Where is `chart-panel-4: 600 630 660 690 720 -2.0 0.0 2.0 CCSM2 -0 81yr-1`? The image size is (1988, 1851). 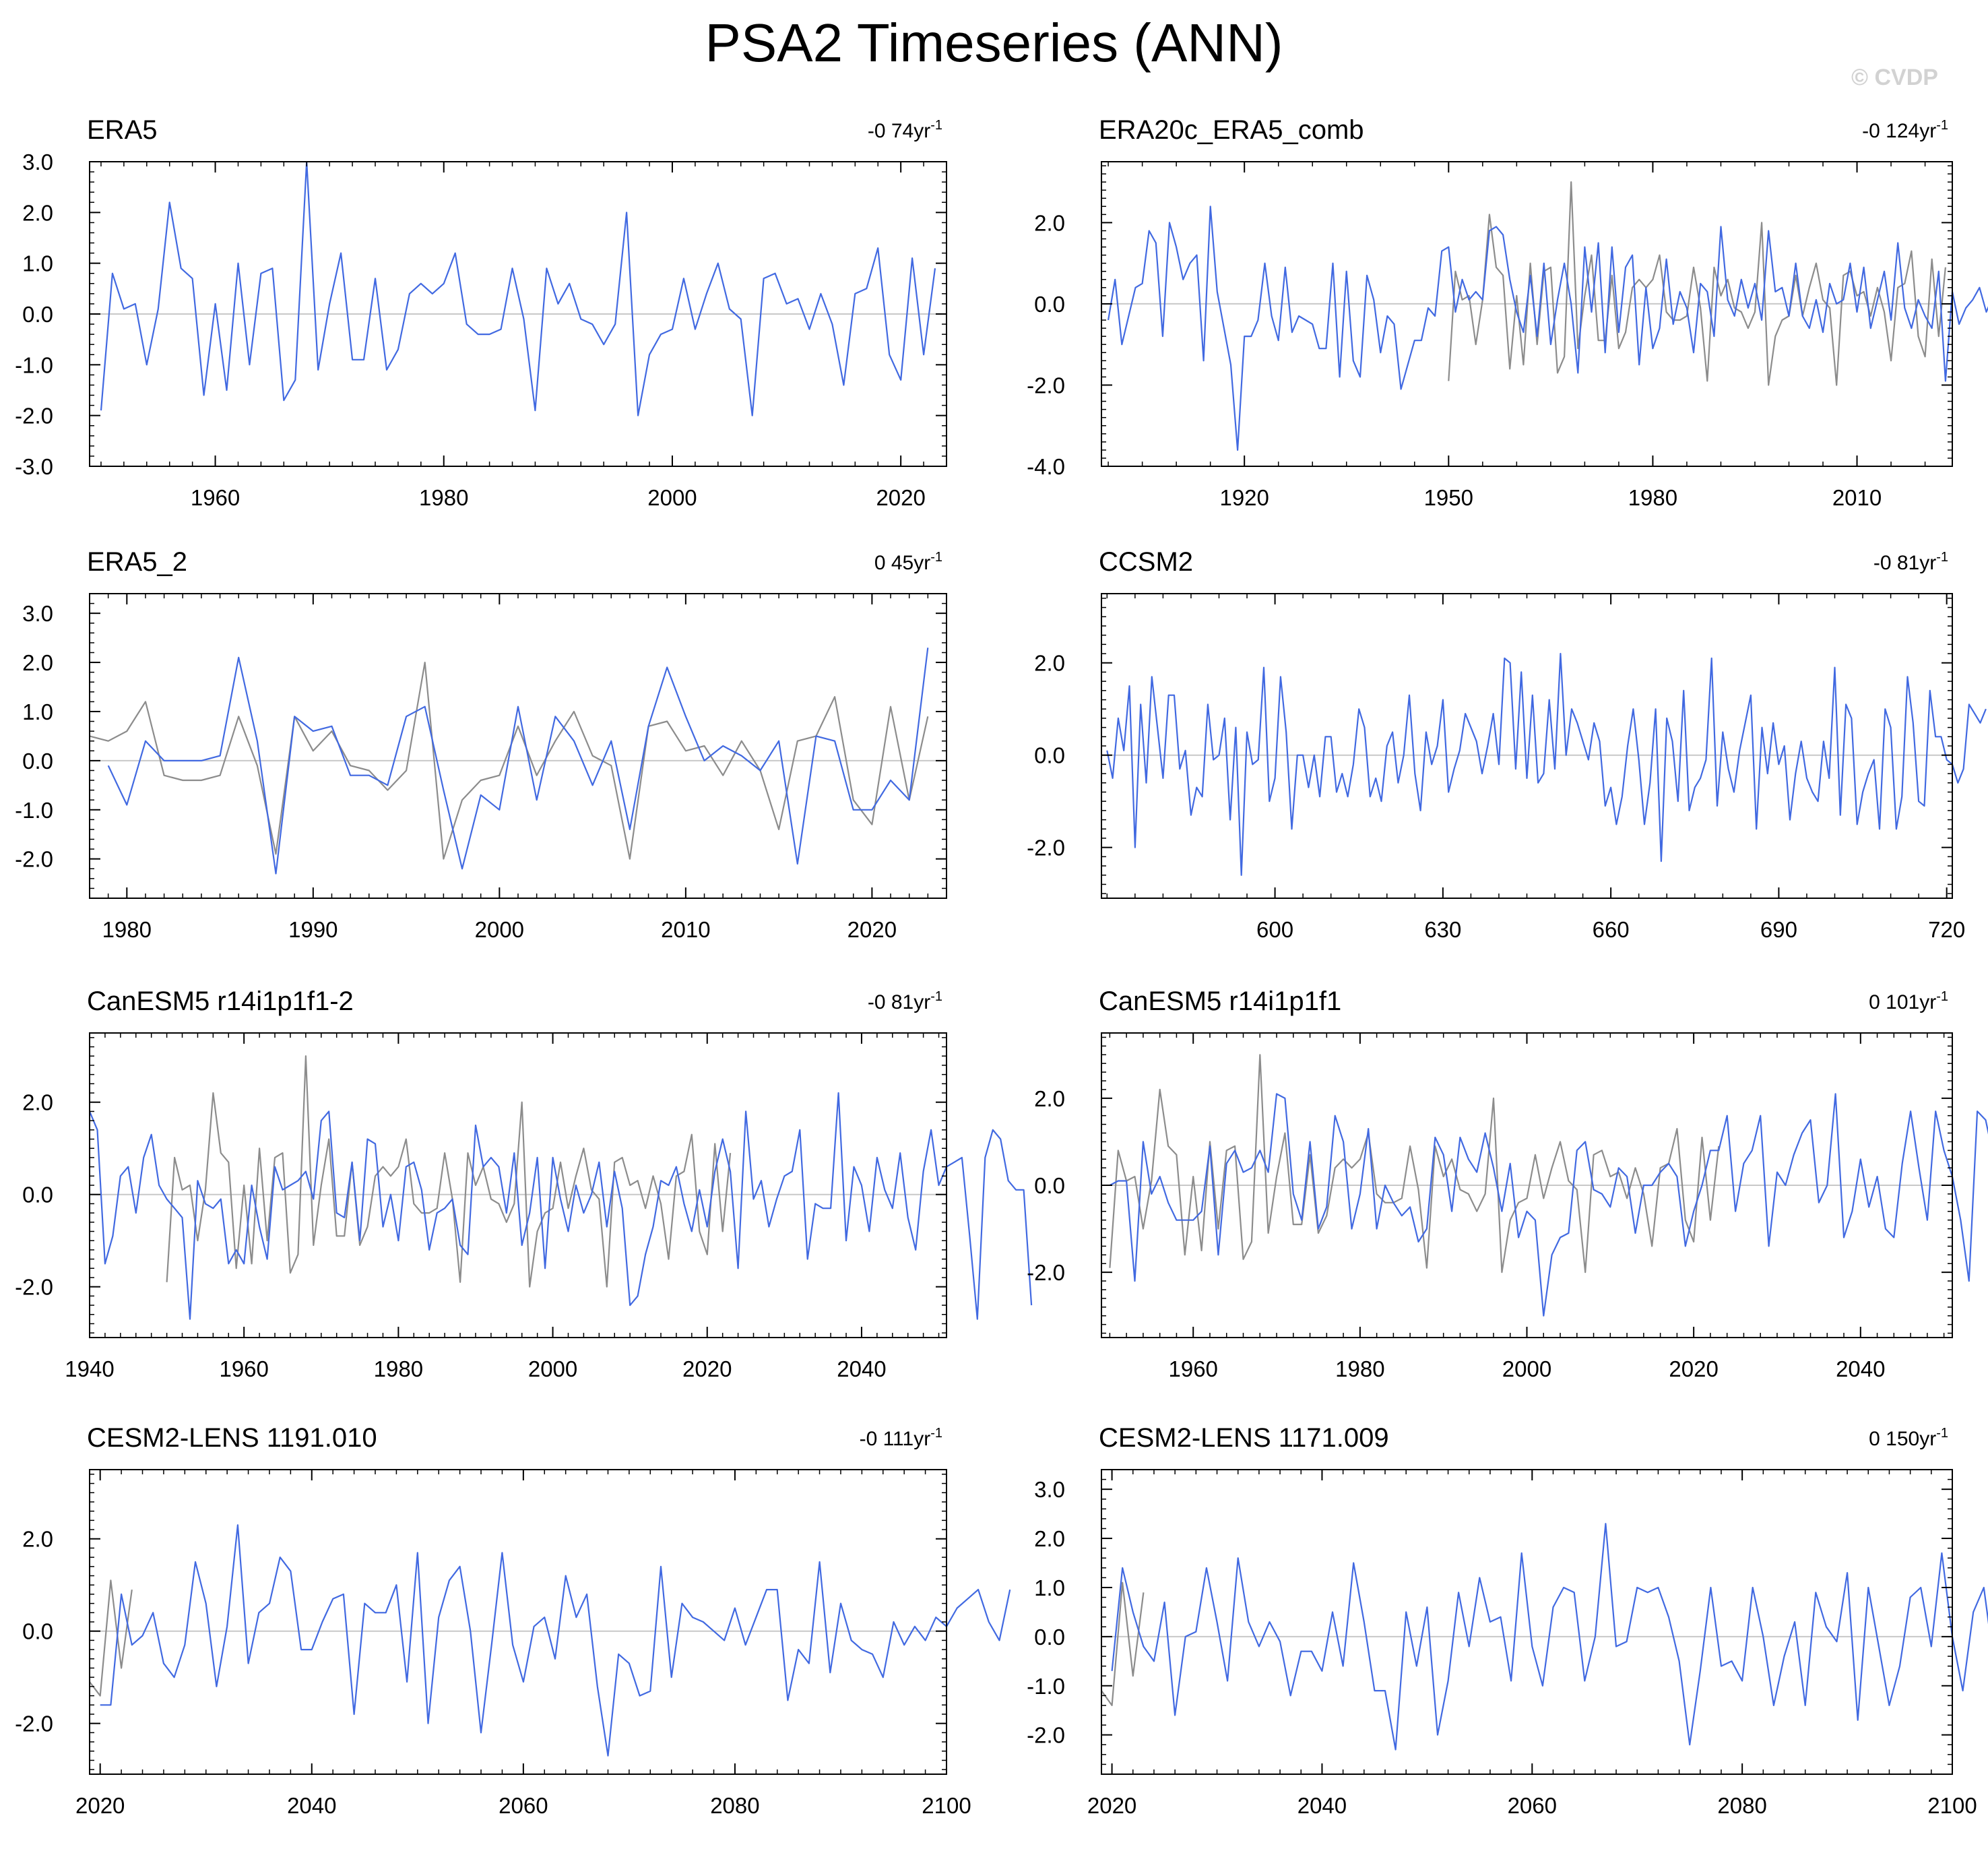
chart-panel-4: 600 630 660 690 720 -2.0 0.0 2.0 CCSM2 -0 81yr-1 is located at coordinates (1507, 745).